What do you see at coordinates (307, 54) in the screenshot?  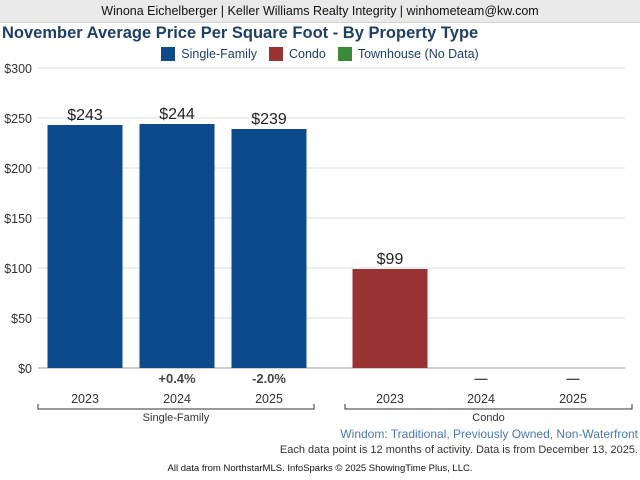 I see `legend-label-condo: Condo` at bounding box center [307, 54].